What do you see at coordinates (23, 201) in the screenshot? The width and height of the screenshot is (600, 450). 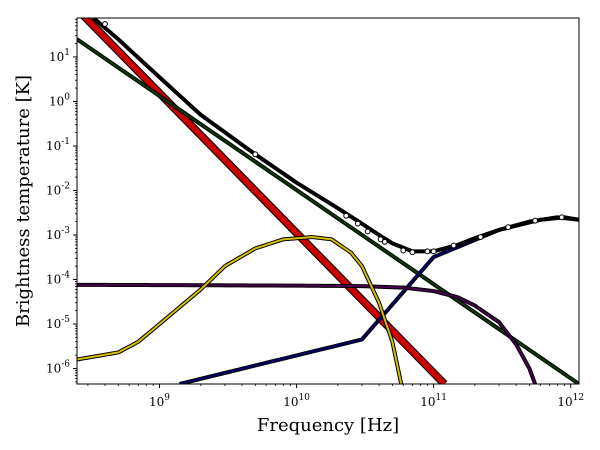 I see `y-axis-label: Brightness temperature [K]` at bounding box center [23, 201].